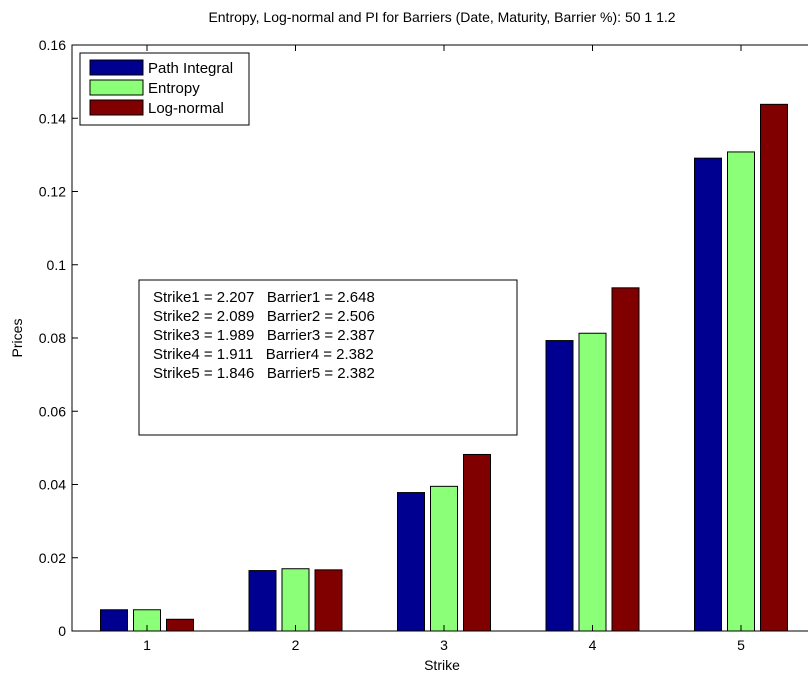 The height and width of the screenshot is (677, 808). I want to click on legend: Path Integral Entropy Log-normal, so click(164, 89).